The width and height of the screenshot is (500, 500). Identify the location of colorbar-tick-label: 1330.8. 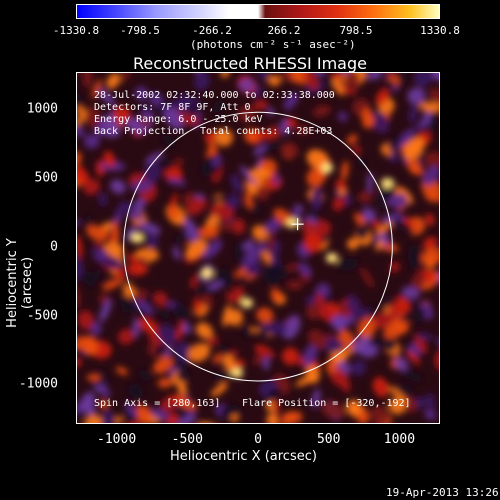
(440, 30).